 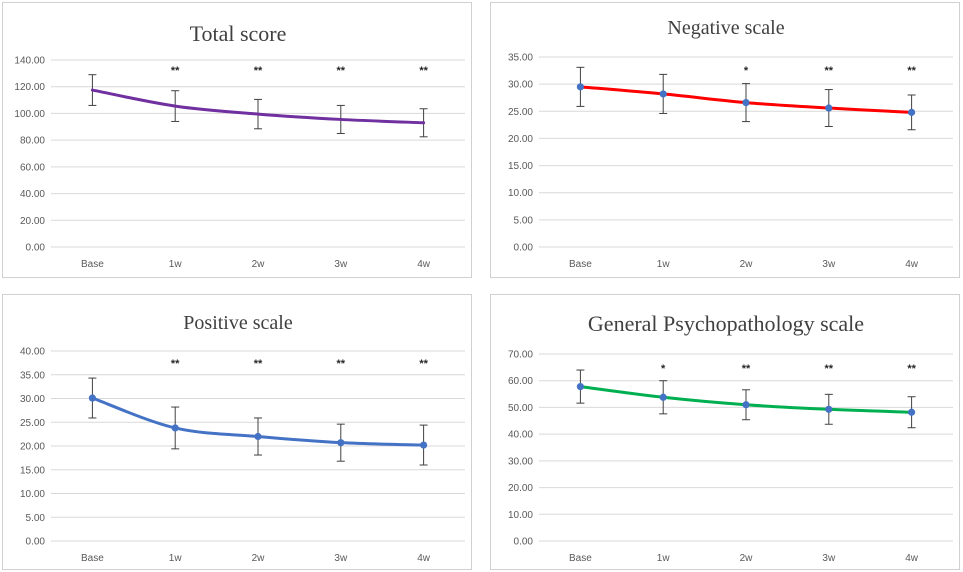 I want to click on chart-title: Positive scale, so click(x=238, y=323).